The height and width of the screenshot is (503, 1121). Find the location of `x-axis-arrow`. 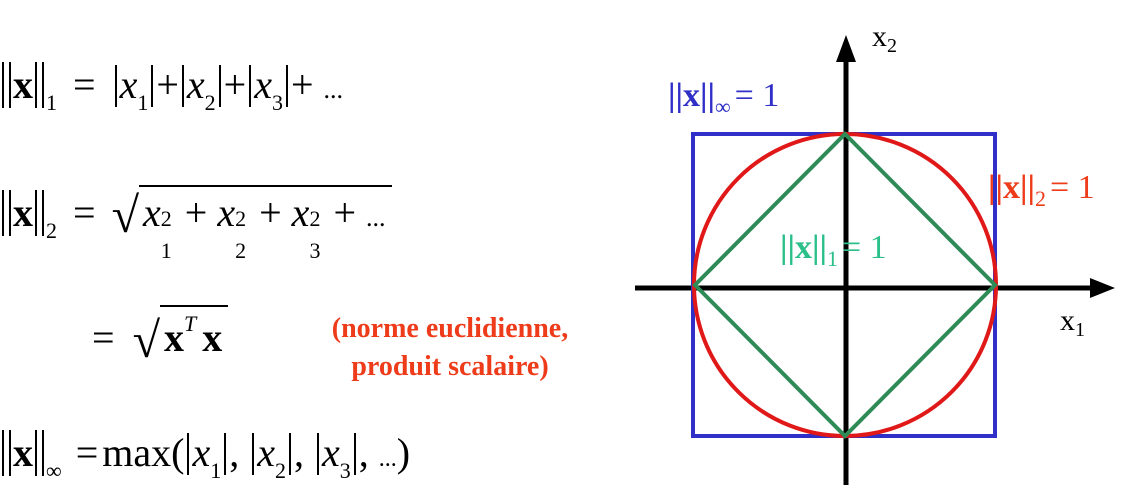

x-axis-arrow is located at coordinates (1102, 288).